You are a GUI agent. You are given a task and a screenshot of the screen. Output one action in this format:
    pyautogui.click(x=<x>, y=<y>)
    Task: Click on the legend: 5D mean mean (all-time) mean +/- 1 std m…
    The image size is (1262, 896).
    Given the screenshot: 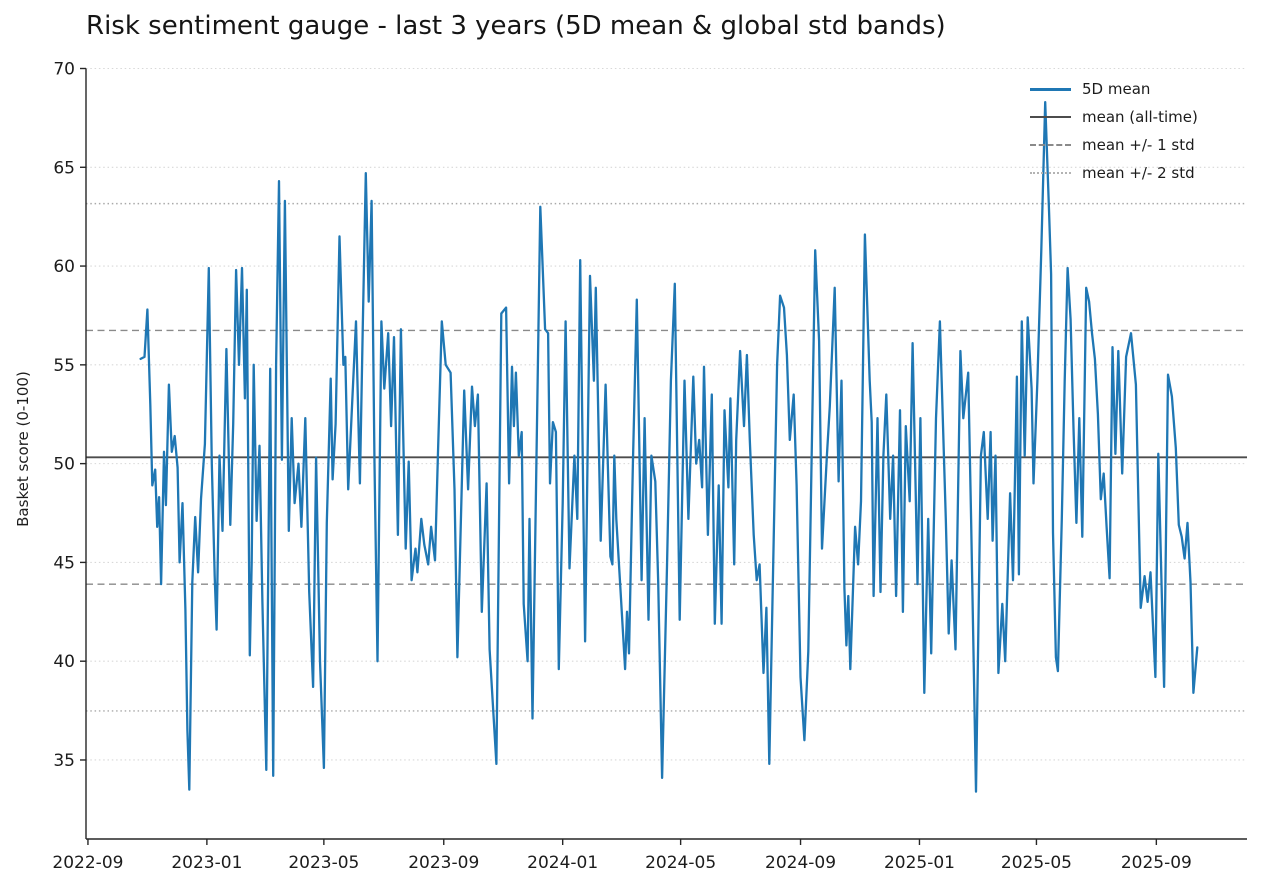 What is the action you would take?
    pyautogui.click(x=1114, y=131)
    